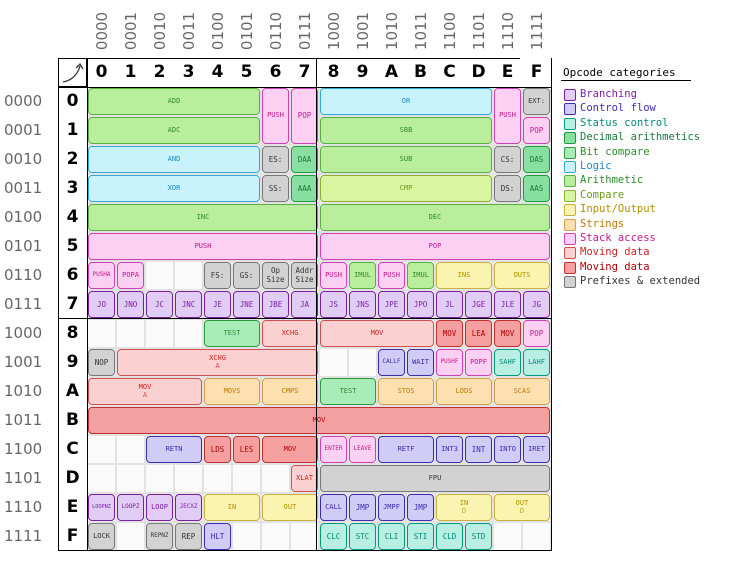  I want to click on opcode-label: INTO, so click(507, 448).